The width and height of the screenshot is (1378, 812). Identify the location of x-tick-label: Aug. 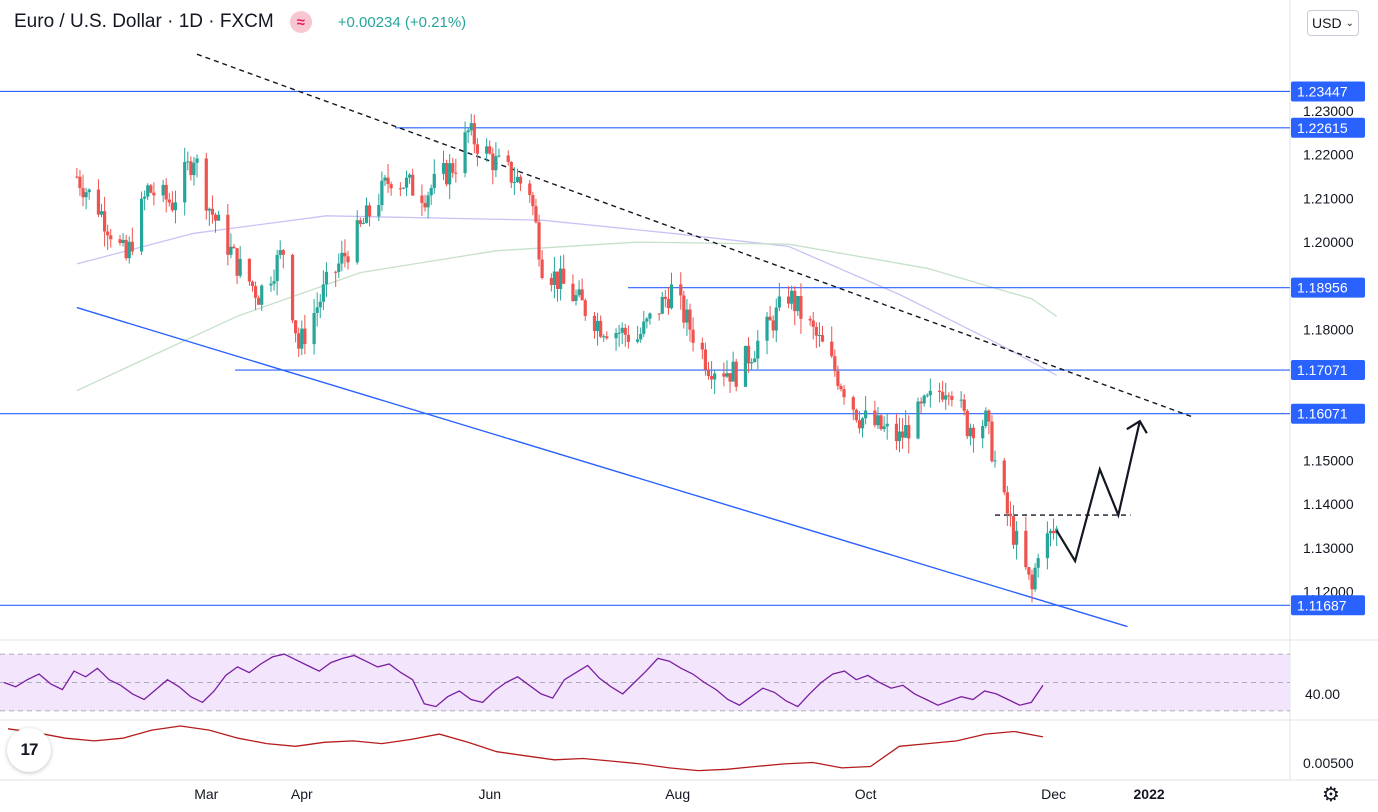
(677, 794).